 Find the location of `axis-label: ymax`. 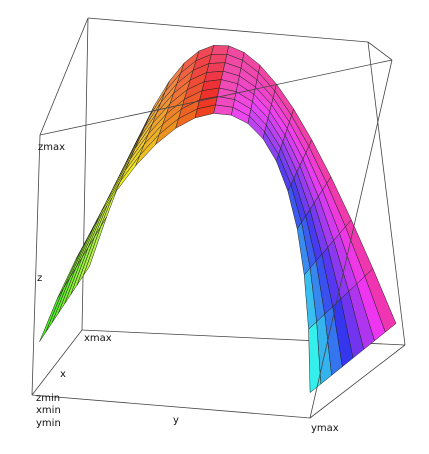

axis-label: ymax is located at coordinates (325, 428).